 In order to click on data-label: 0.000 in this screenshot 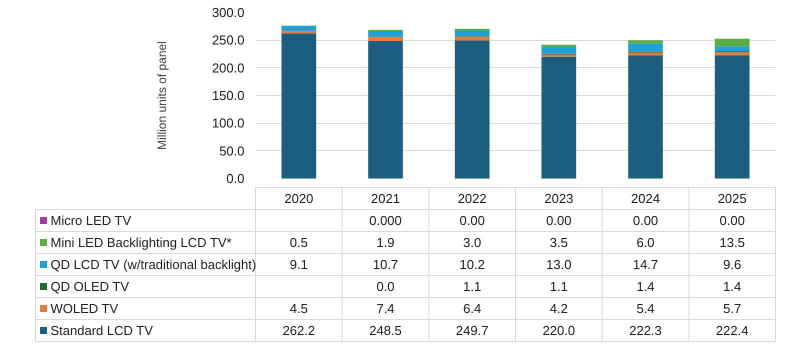, I will do `click(385, 220)`.